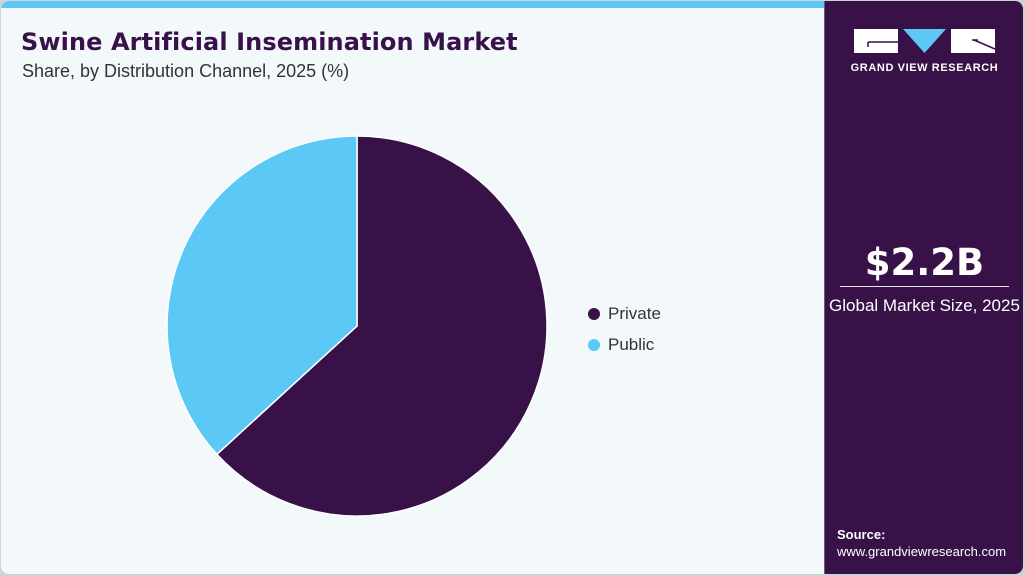  Describe the element at coordinates (594, 344) in the screenshot. I see `legend-dot-public` at that location.